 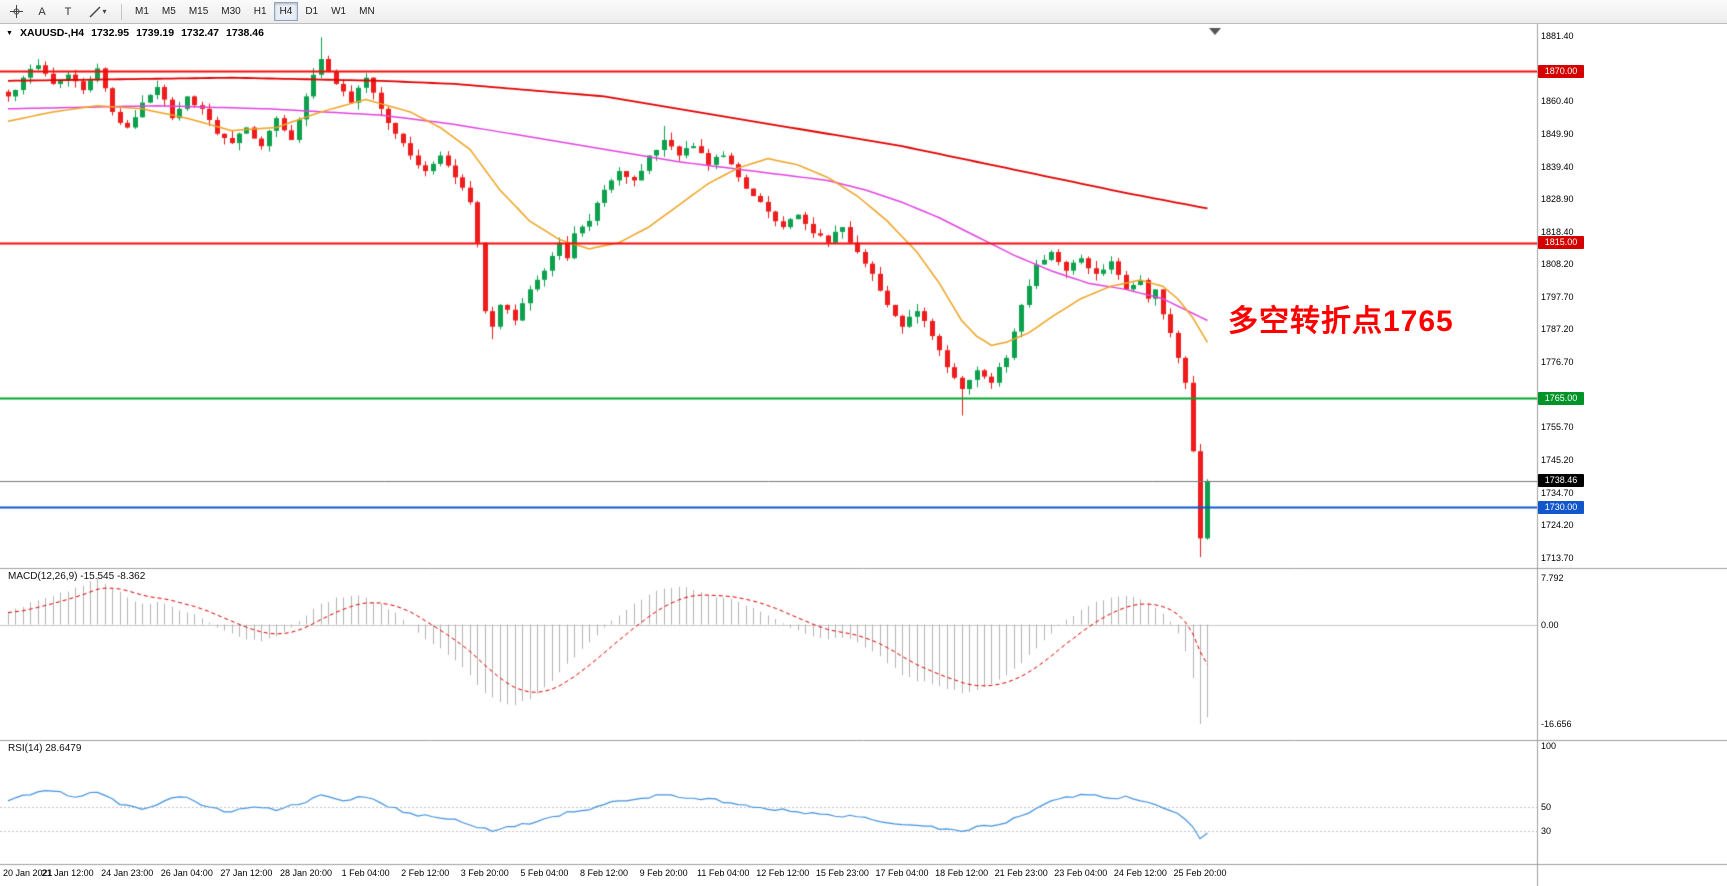 What do you see at coordinates (338, 11) in the screenshot?
I see `timeframe-button-w1: W1` at bounding box center [338, 11].